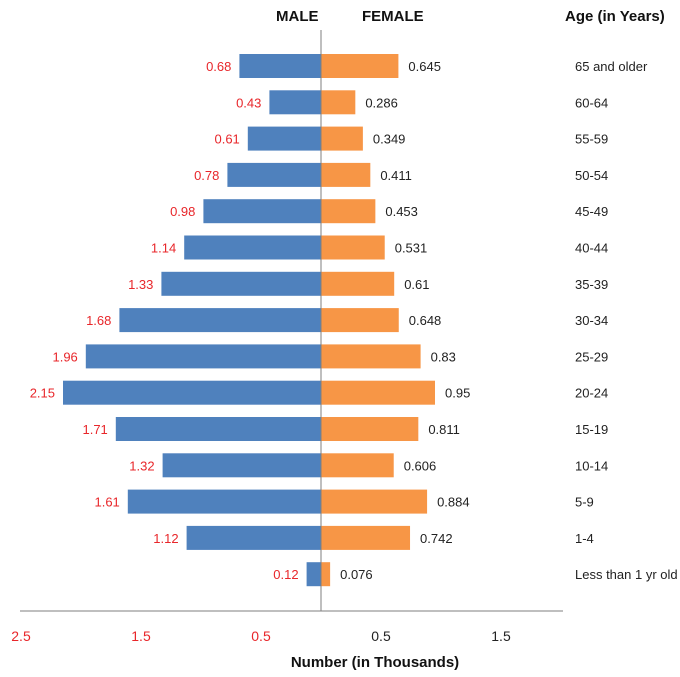 The height and width of the screenshot is (677, 680). What do you see at coordinates (411, 248) in the screenshot?
I see `female-value-label: 0.531` at bounding box center [411, 248].